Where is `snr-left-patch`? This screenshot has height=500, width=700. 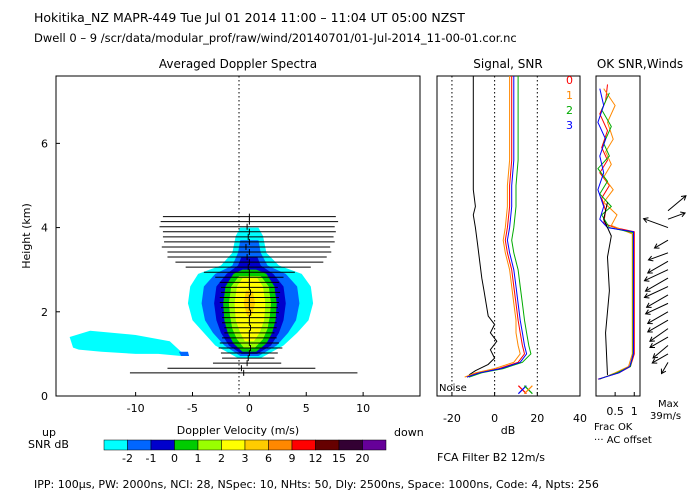
snr-left-patch is located at coordinates (128, 343).